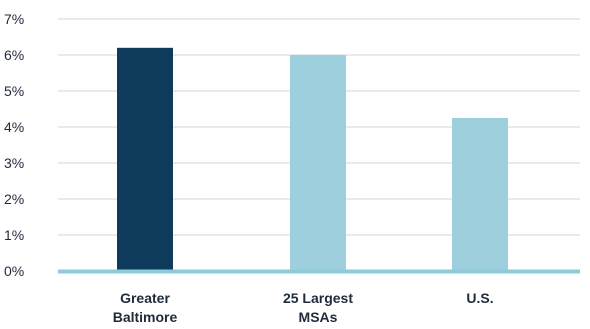  I want to click on x-category-label-line: Greater, so click(145, 298).